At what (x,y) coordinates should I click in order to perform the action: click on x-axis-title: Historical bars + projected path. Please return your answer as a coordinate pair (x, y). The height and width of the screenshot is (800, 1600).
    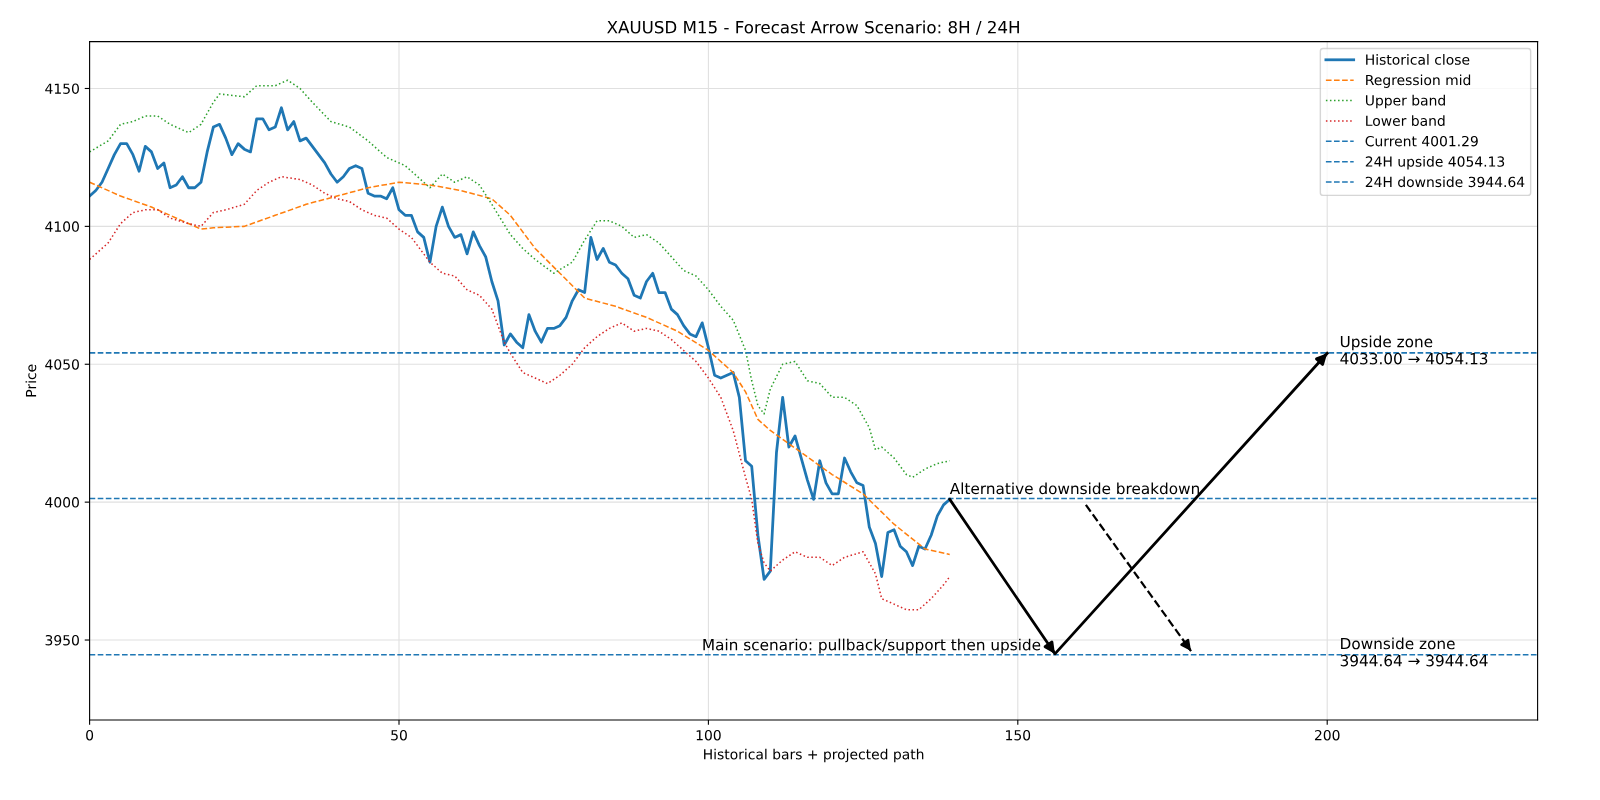
    Looking at the image, I should click on (814, 755).